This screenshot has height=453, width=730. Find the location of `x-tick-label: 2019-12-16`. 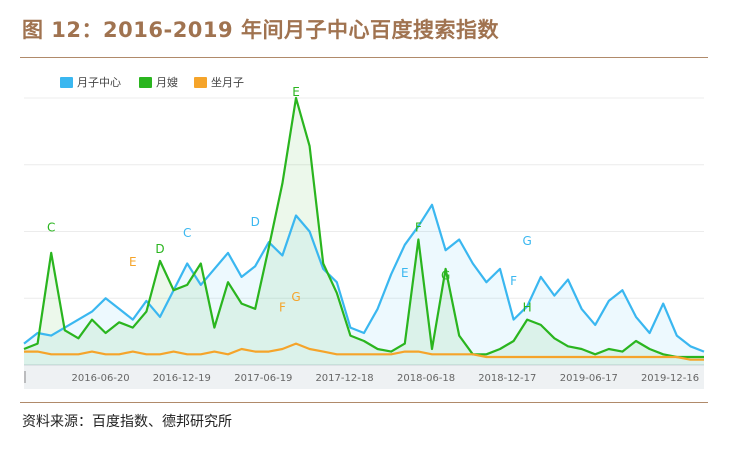

x-tick-label: 2019-12-16 is located at coordinates (670, 378).